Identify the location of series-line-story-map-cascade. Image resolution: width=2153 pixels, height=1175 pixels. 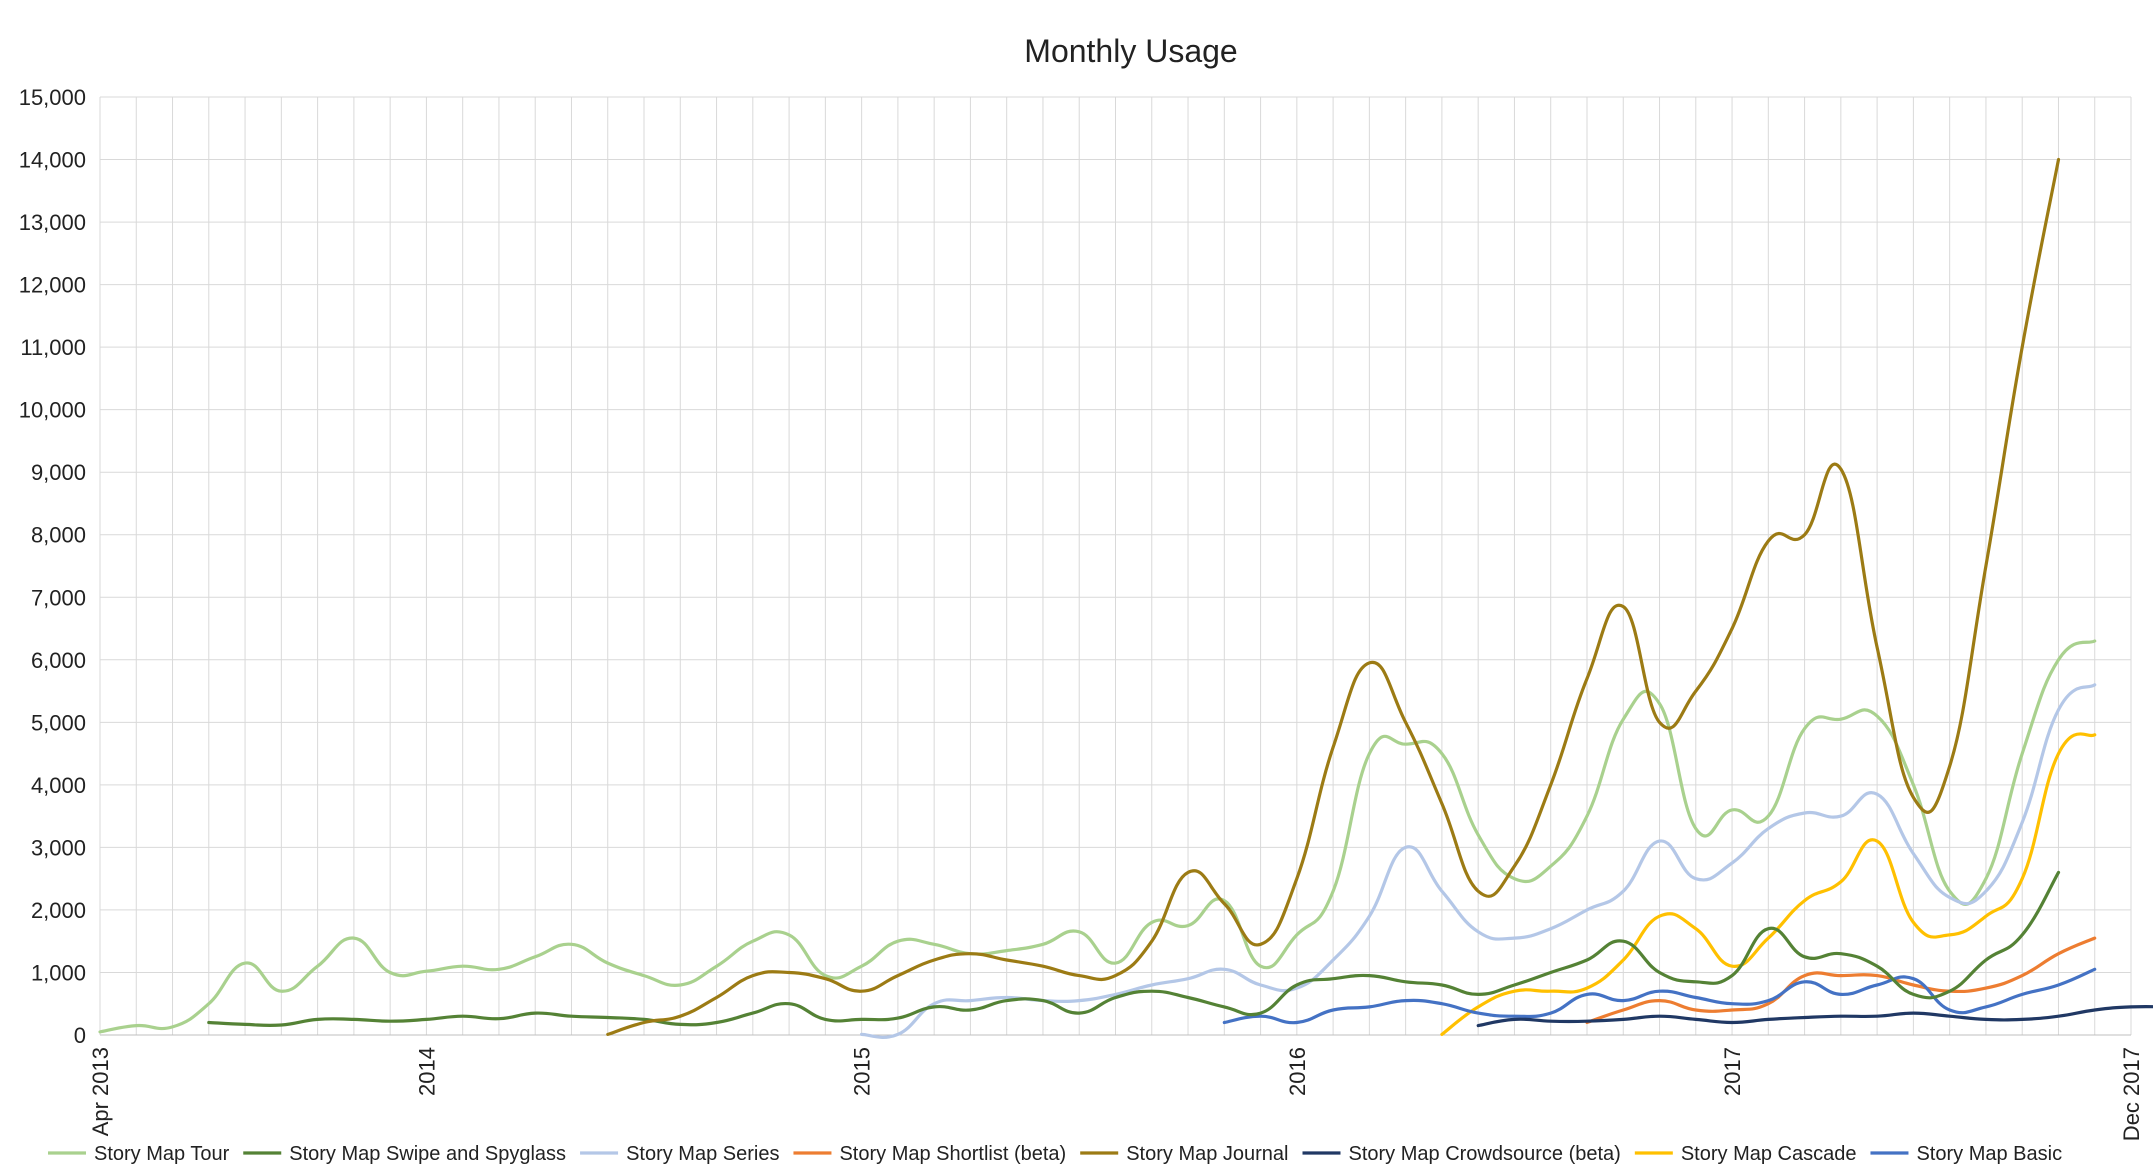
(1768, 884).